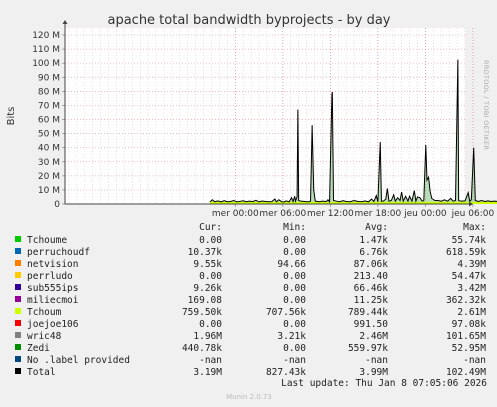 The image size is (497, 407). I want to click on legend-name: Tchoum, so click(44, 312).